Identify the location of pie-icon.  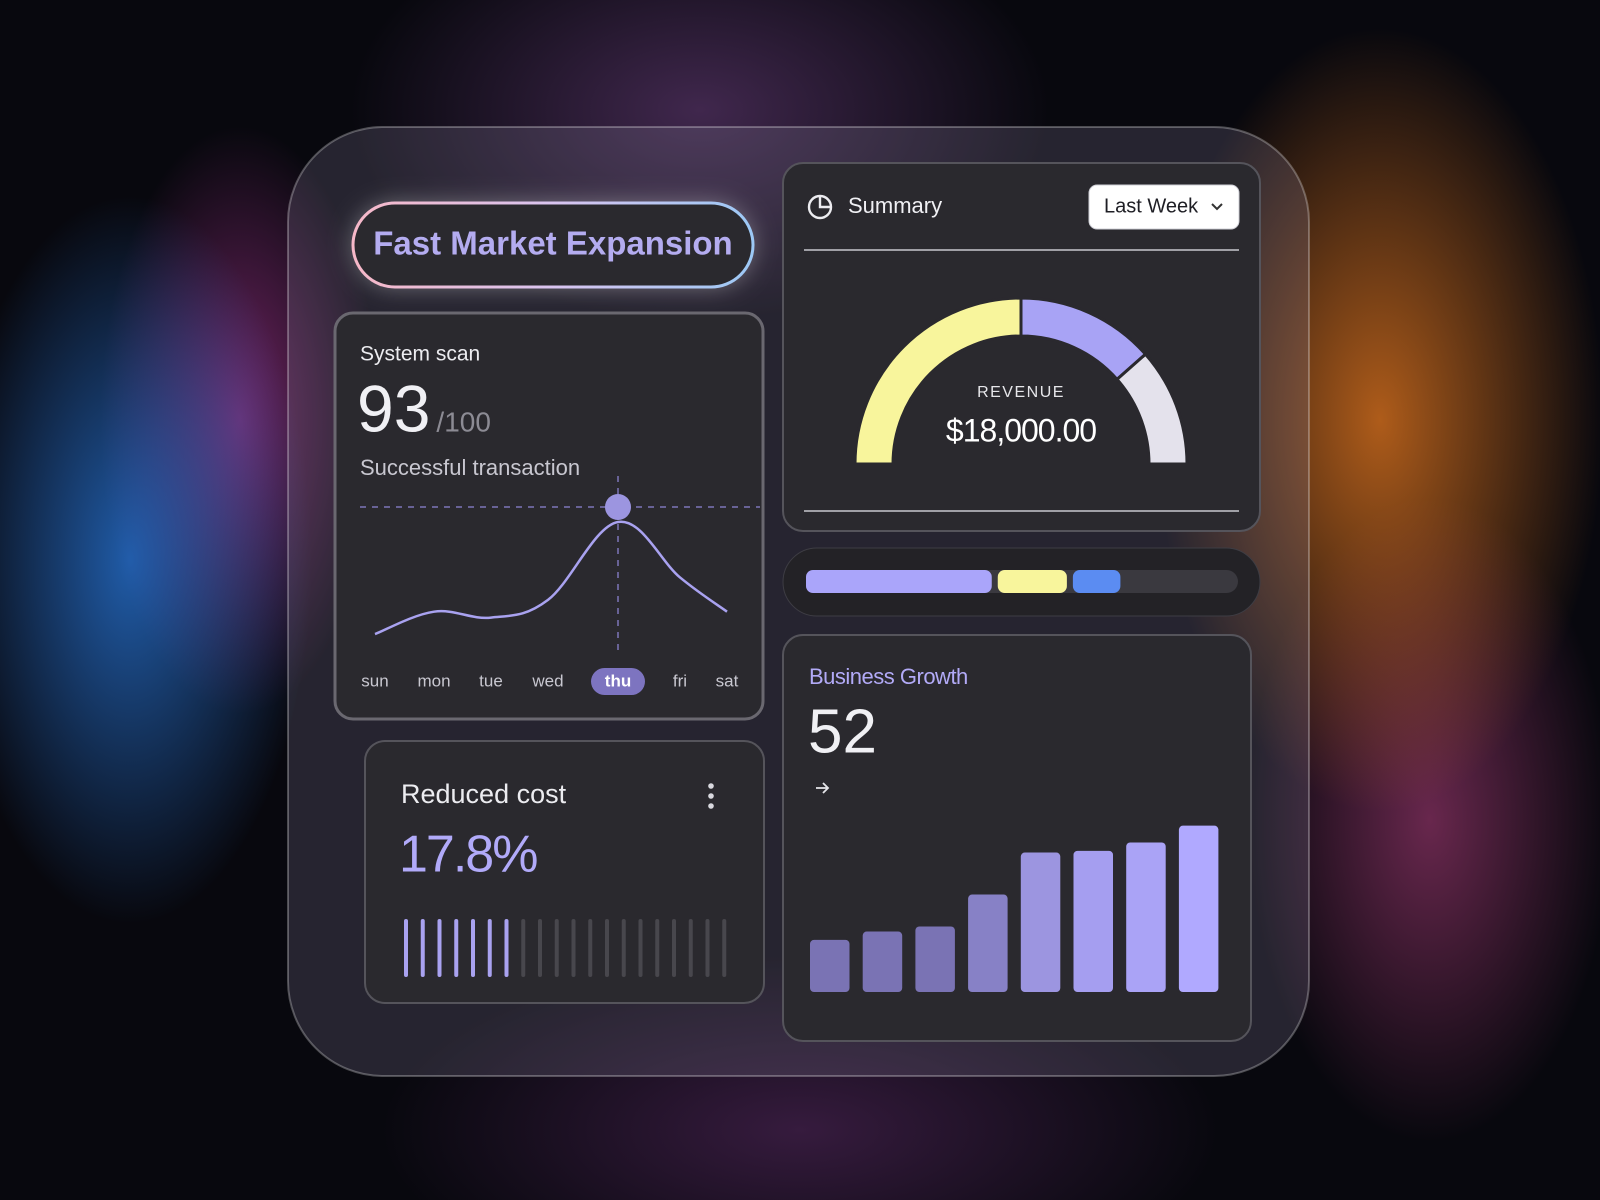
(820, 207).